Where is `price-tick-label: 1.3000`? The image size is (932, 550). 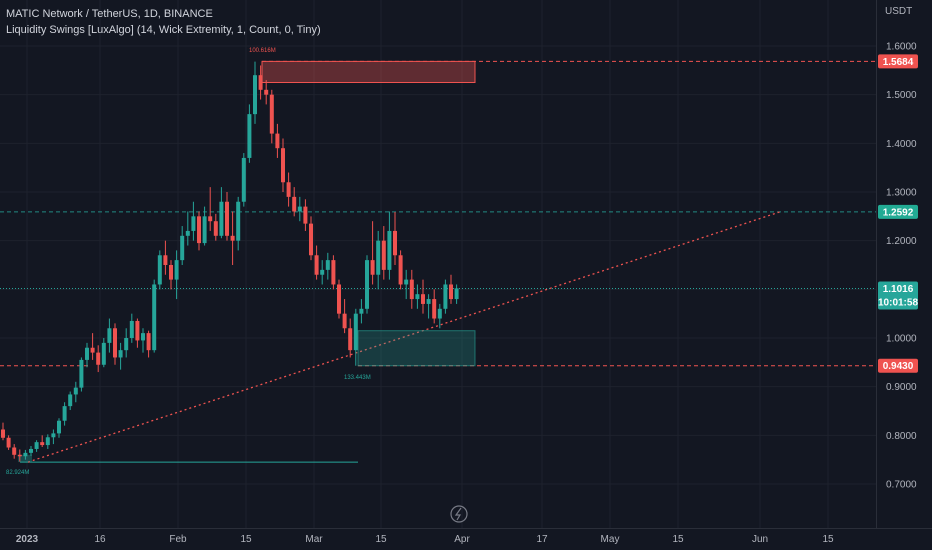 price-tick-label: 1.3000 is located at coordinates (901, 193).